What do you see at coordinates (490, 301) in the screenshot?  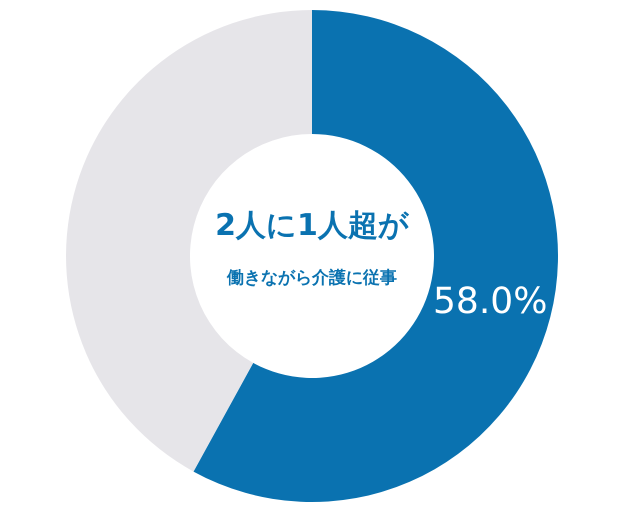 I see `data-label: 58.0%` at bounding box center [490, 301].